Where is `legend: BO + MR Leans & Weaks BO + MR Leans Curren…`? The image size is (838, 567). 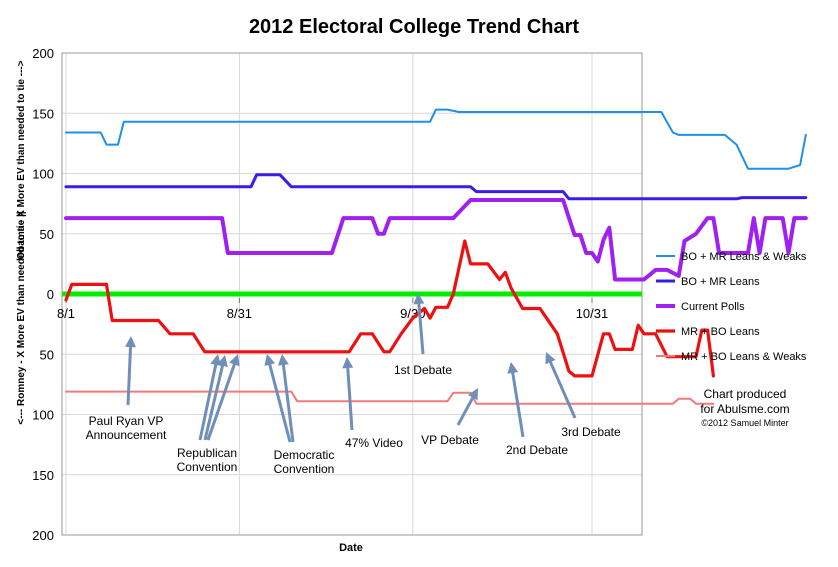
legend: BO + MR Leans & Weaks BO + MR Leans Curren… is located at coordinates (731, 307).